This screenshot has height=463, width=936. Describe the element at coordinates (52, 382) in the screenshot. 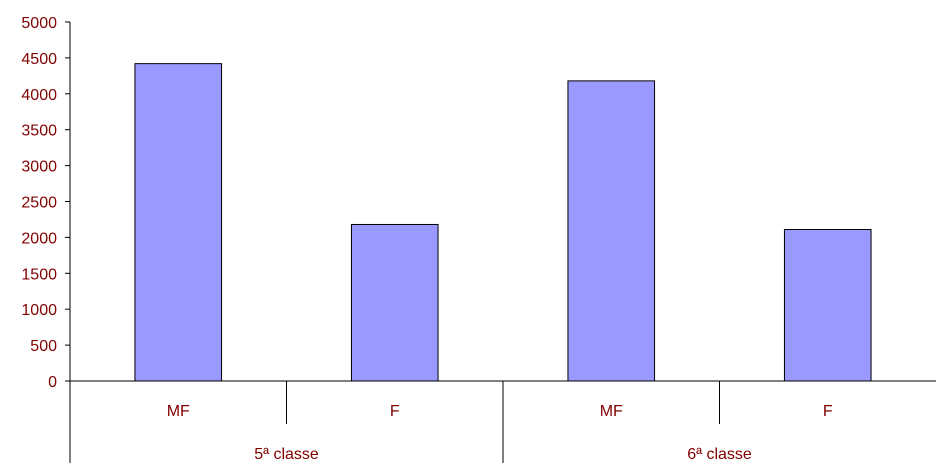

I see `y-tick-label: 0` at that location.